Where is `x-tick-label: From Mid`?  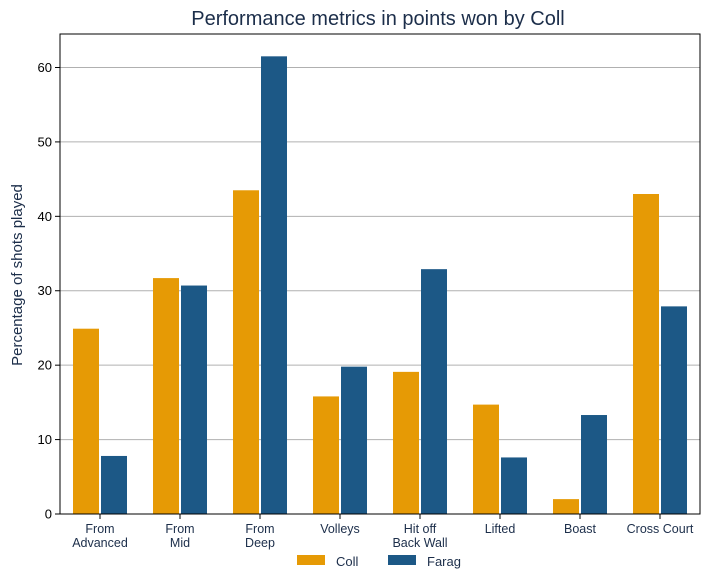 x-tick-label: From Mid is located at coordinates (179, 536).